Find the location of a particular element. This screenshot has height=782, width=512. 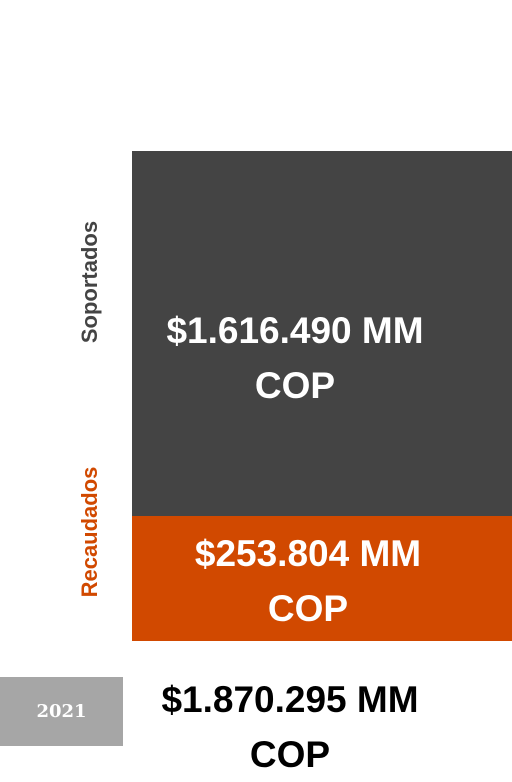

soportados-name: Soportados is located at coordinates (89, 282).